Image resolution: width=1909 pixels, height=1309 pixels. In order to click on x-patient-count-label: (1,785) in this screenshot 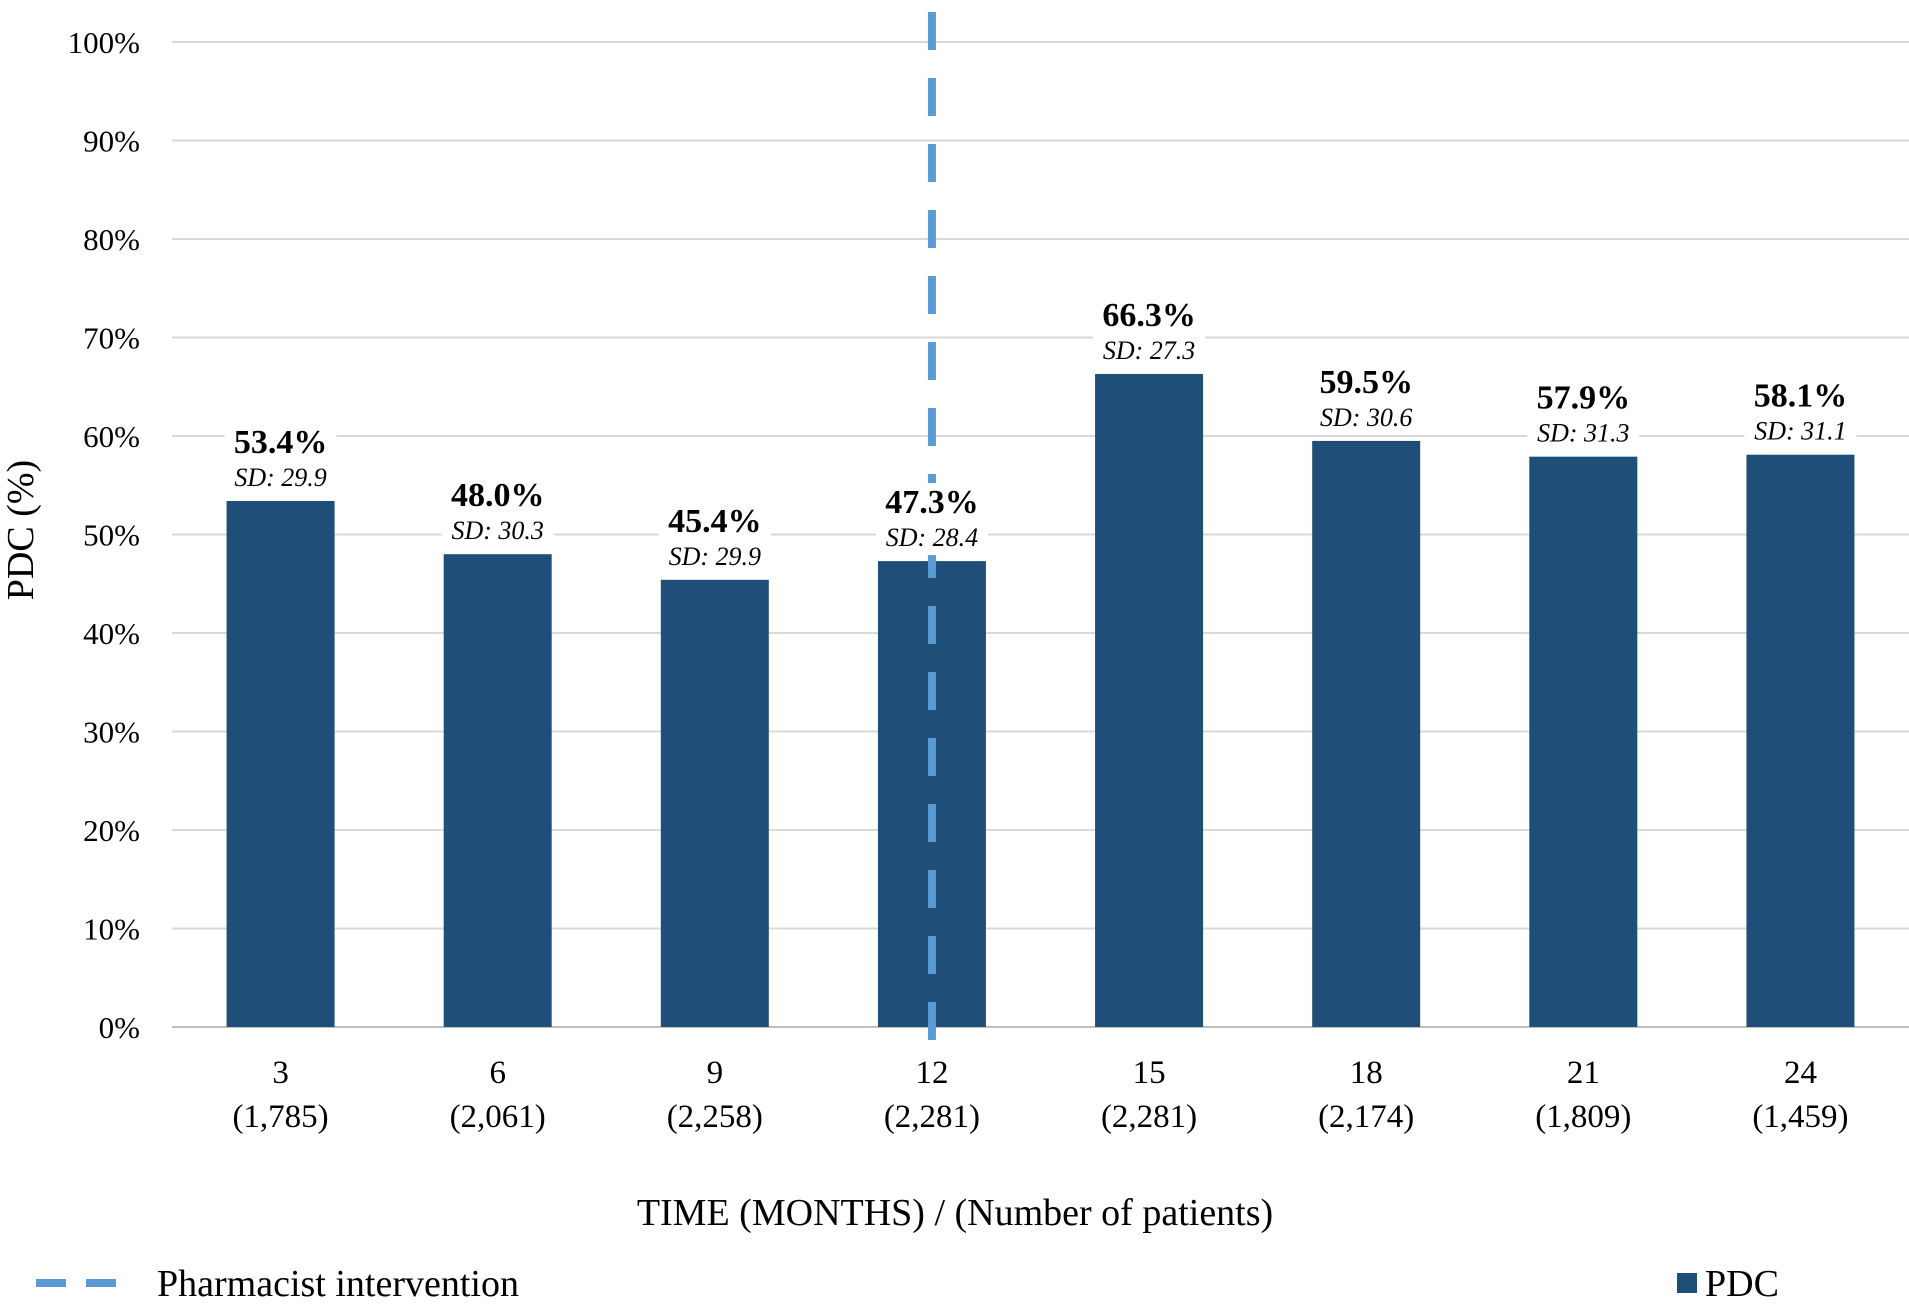, I will do `click(280, 1117)`.